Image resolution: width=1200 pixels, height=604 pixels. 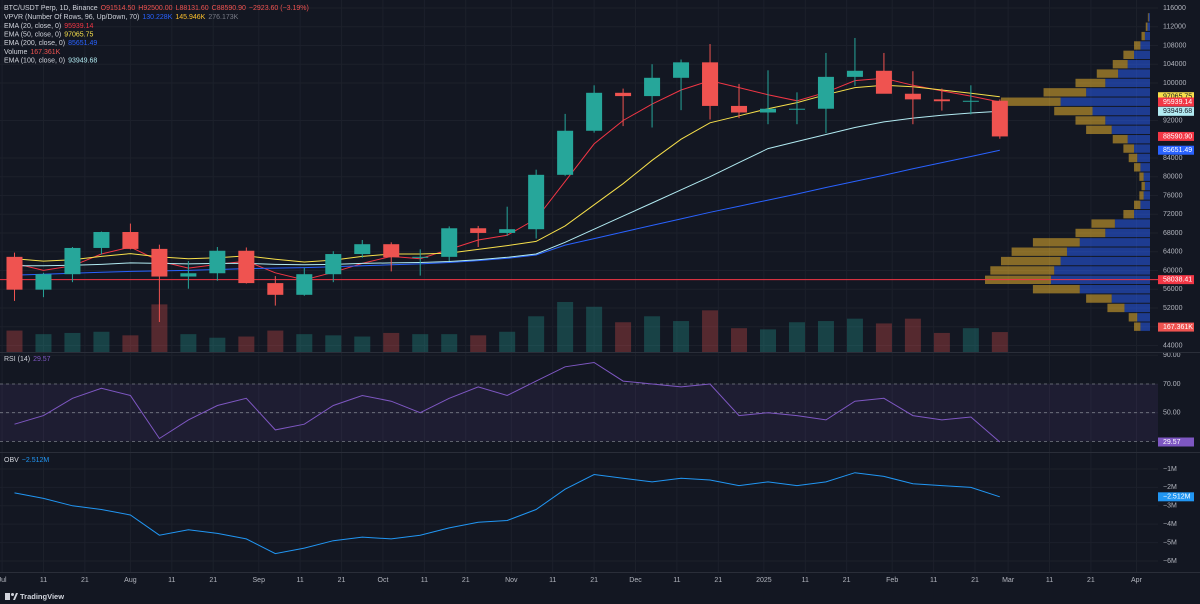 What do you see at coordinates (15, 596) in the screenshot?
I see `logo-mark` at bounding box center [15, 596].